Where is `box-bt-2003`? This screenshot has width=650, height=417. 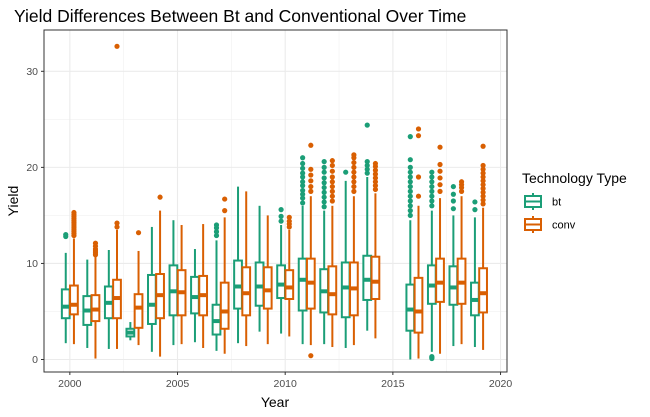 box-bt-2003 is located at coordinates (130, 331).